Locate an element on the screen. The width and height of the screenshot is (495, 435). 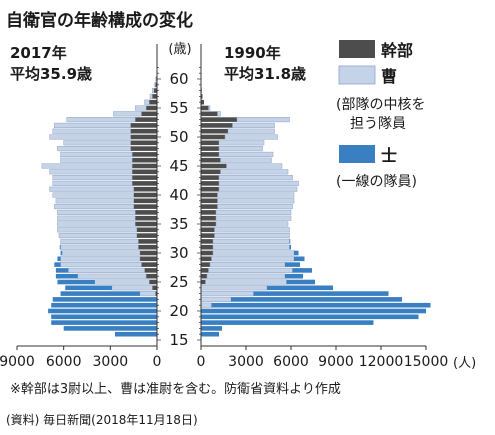
right-x-tick-label-9000: 9000 is located at coordinates (336, 362).